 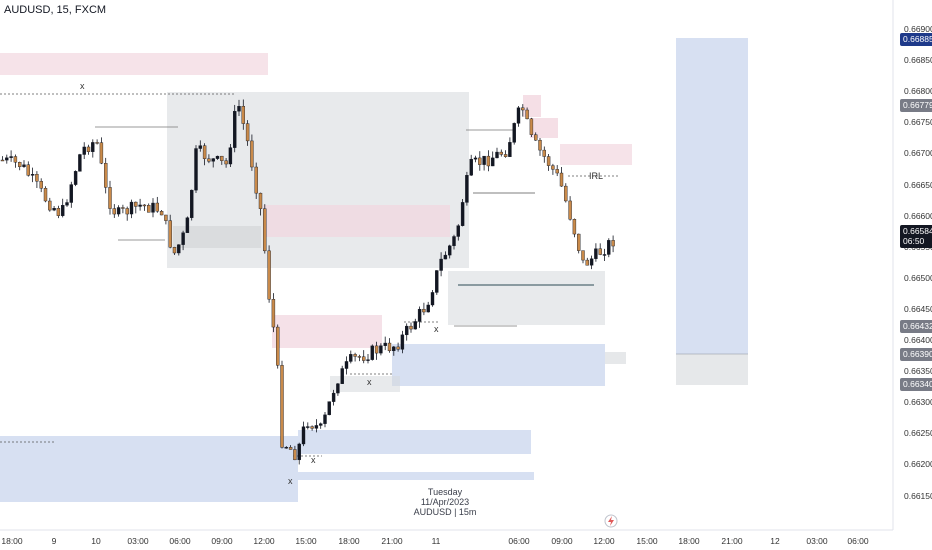 What do you see at coordinates (918, 29) in the screenshot?
I see `price-tick-label: 0.66900` at bounding box center [918, 29].